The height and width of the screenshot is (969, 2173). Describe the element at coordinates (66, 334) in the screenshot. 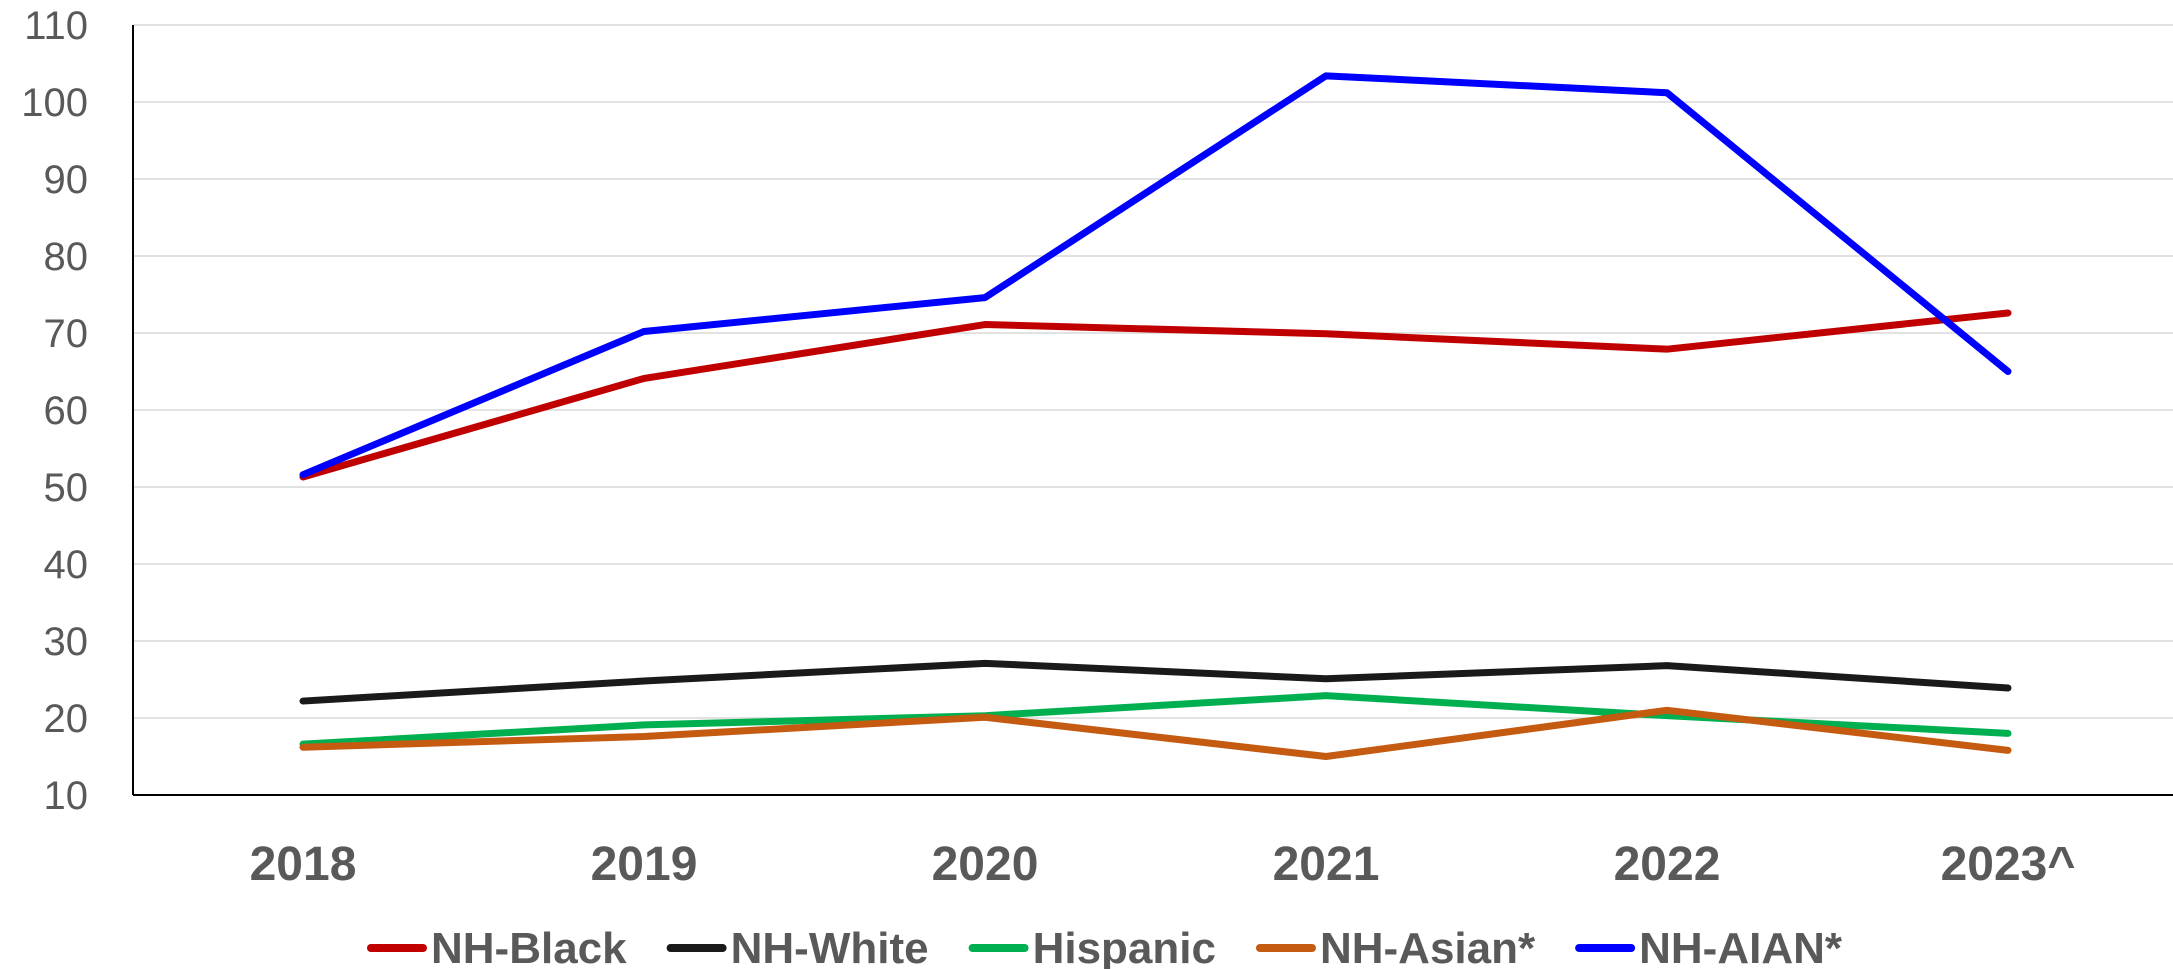

I see `y-tick-label: 70` at that location.